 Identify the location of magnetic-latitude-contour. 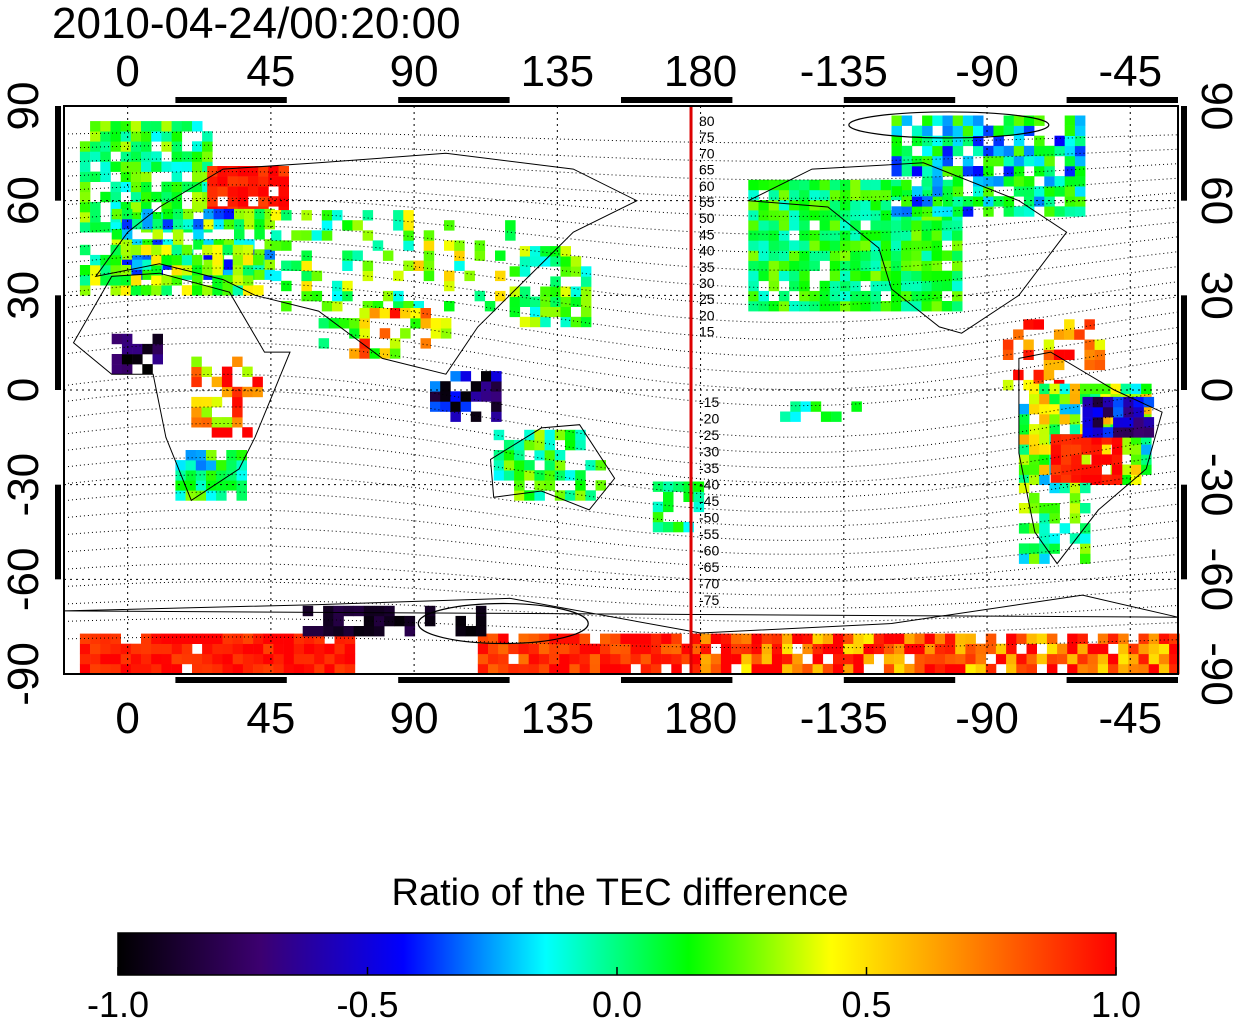
(621, 627).